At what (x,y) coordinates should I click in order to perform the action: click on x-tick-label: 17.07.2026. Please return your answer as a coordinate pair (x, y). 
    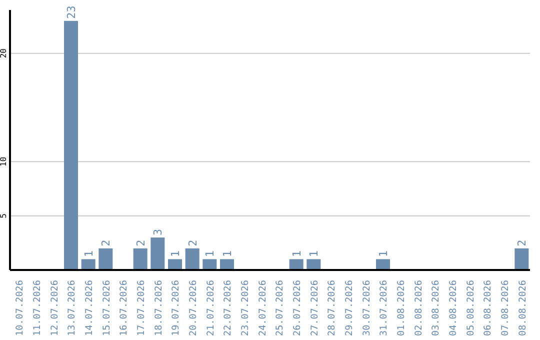
    Looking at the image, I should click on (141, 308).